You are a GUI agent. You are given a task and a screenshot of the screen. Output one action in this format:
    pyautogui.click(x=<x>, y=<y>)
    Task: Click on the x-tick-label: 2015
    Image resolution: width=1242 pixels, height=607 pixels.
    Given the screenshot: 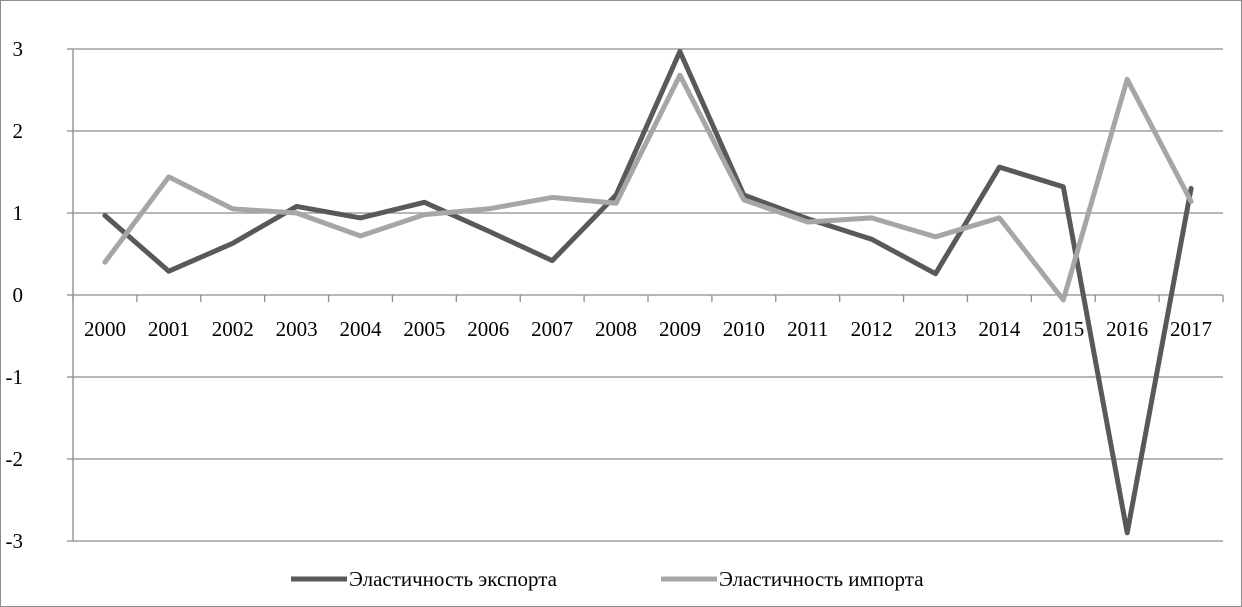 What is the action you would take?
    pyautogui.click(x=1063, y=329)
    